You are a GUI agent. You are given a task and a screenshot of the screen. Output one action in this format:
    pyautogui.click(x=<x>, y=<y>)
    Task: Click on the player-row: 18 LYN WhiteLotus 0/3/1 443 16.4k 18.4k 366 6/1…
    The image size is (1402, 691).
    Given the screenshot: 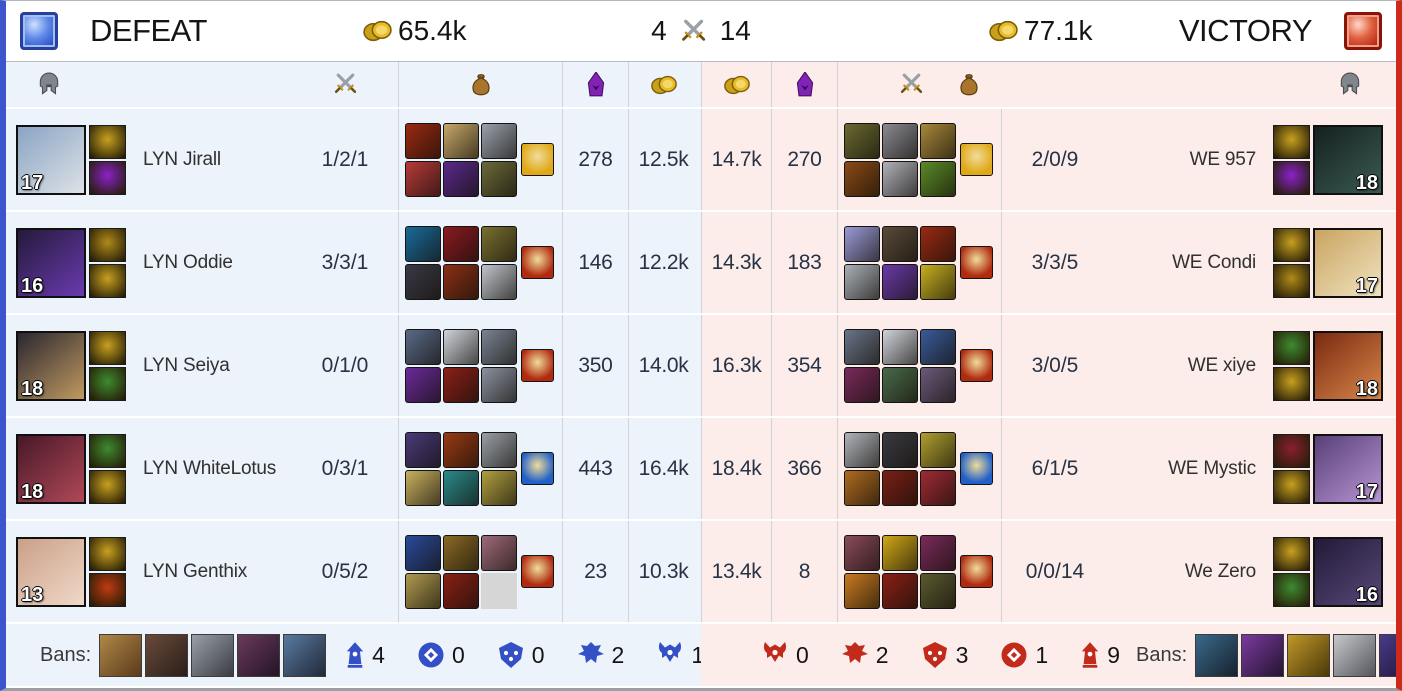 What is the action you would take?
    pyautogui.click(x=701, y=468)
    